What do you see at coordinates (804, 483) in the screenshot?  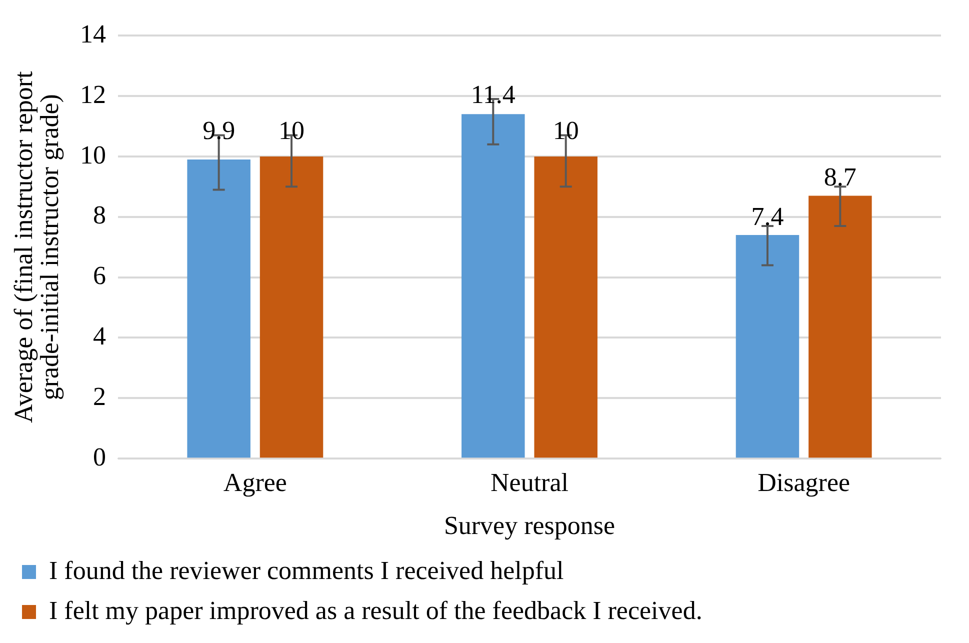 I see `x-tick-label: Disagree` at bounding box center [804, 483].